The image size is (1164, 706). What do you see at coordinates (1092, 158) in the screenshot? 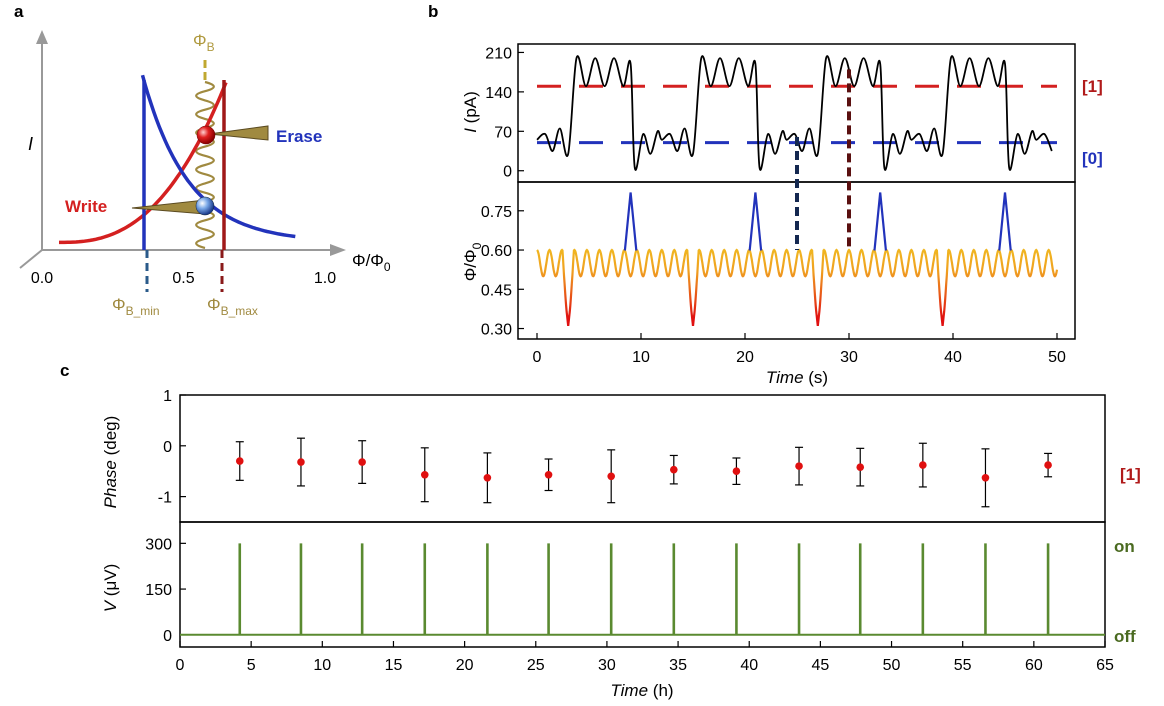
I see `state-0-label: [0]` at bounding box center [1092, 158].